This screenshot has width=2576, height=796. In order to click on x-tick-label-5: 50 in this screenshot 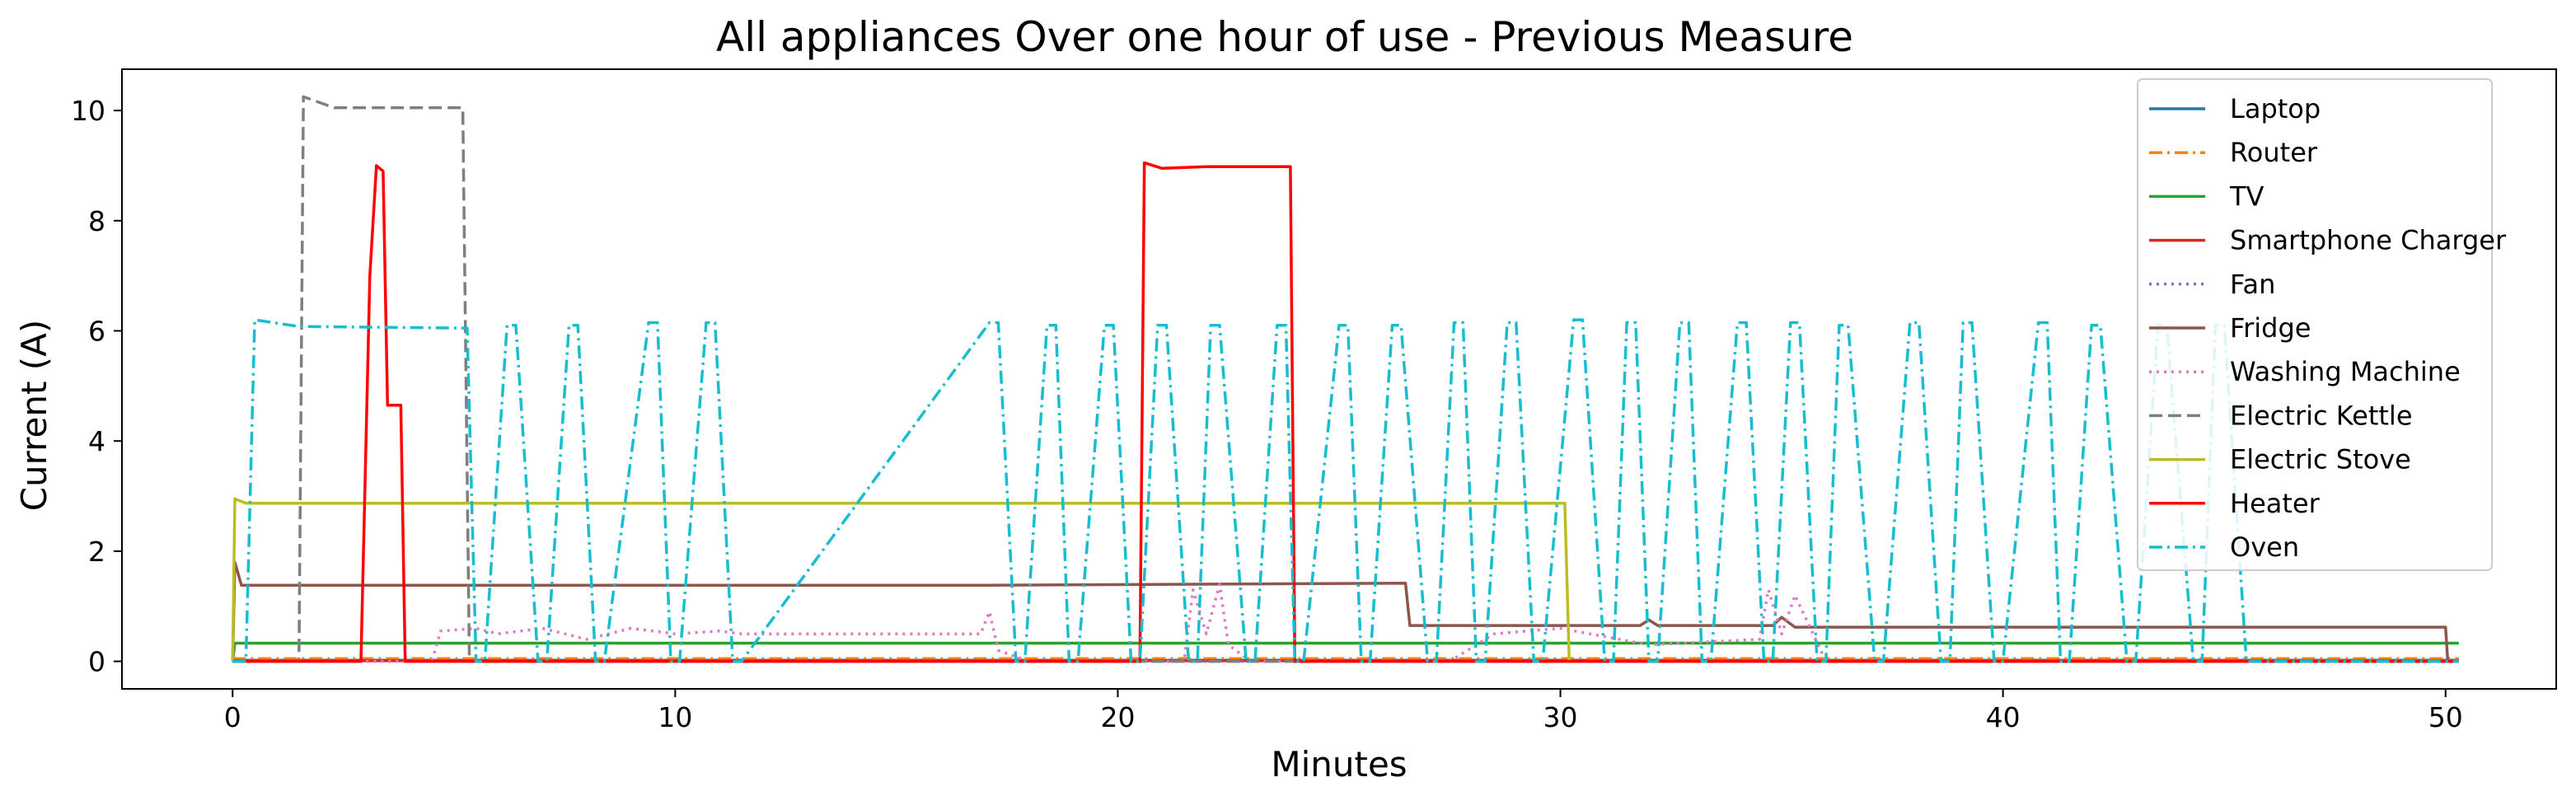, I will do `click(2445, 717)`.